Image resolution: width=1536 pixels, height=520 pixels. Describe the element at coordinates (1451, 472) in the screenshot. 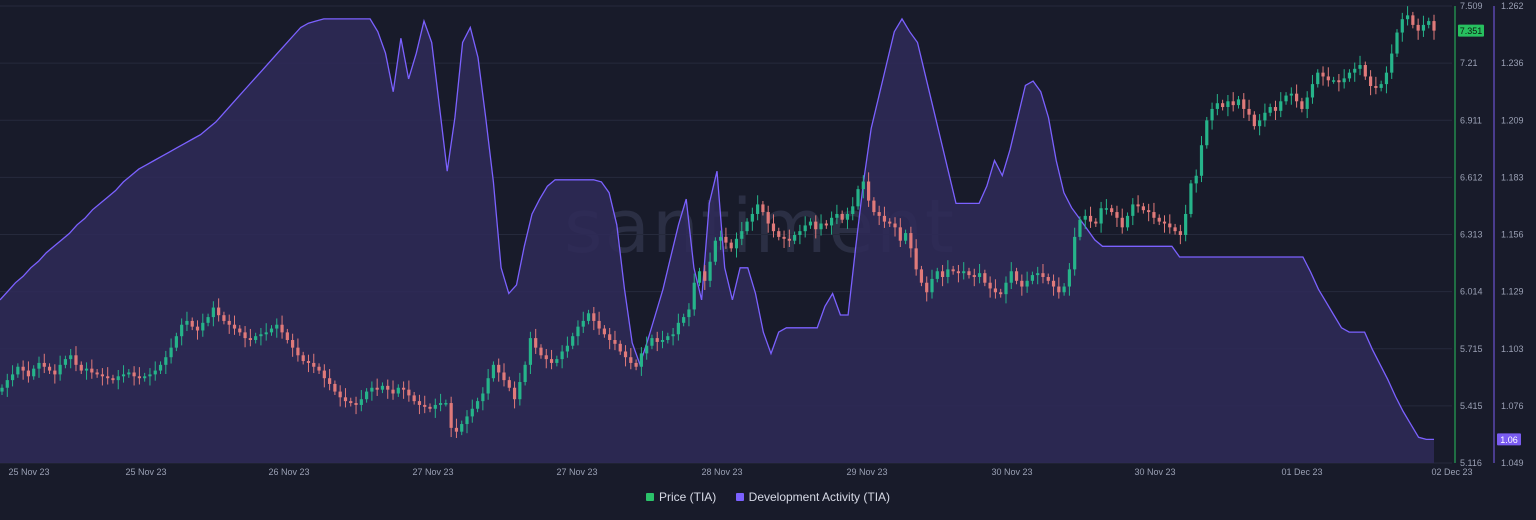

I see `x-axis-tick: 02 Dec 23` at that location.